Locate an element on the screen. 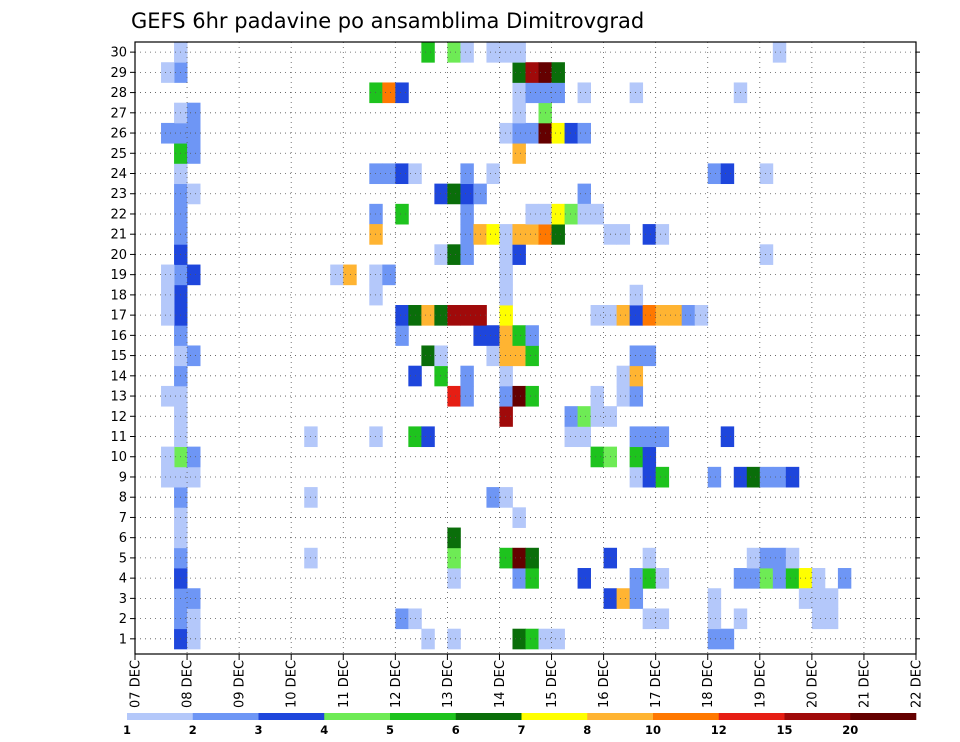  x-tick-label: 13 DEC is located at coordinates (448, 684).